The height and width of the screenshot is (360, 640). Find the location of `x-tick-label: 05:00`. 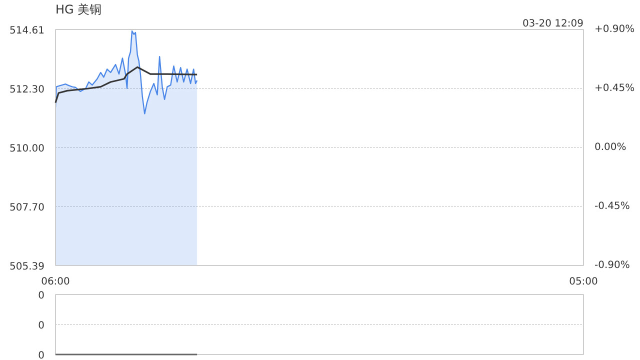

x-tick-label: 05:00 is located at coordinates (583, 282).